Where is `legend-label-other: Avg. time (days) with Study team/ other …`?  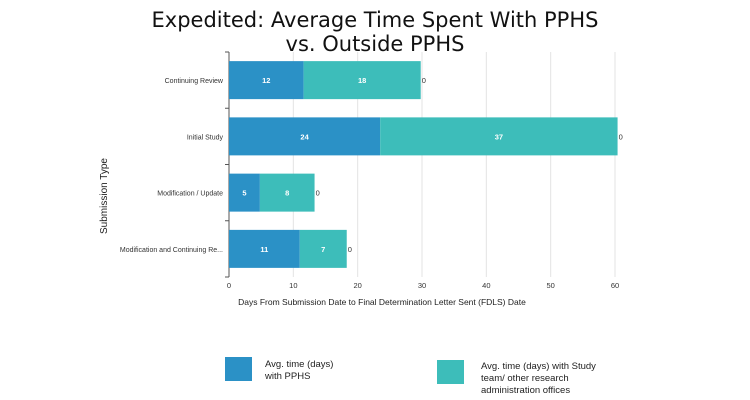
legend-label-other: Avg. time (days) with Study team/ other … is located at coordinates (538, 379).